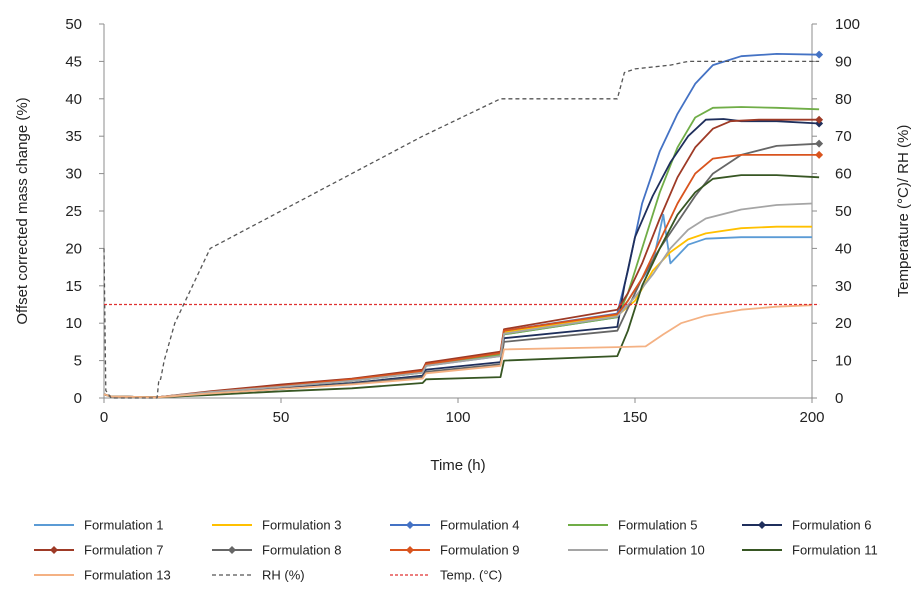  Describe the element at coordinates (811, 417) in the screenshot. I see `x-tick-label: 200` at that location.